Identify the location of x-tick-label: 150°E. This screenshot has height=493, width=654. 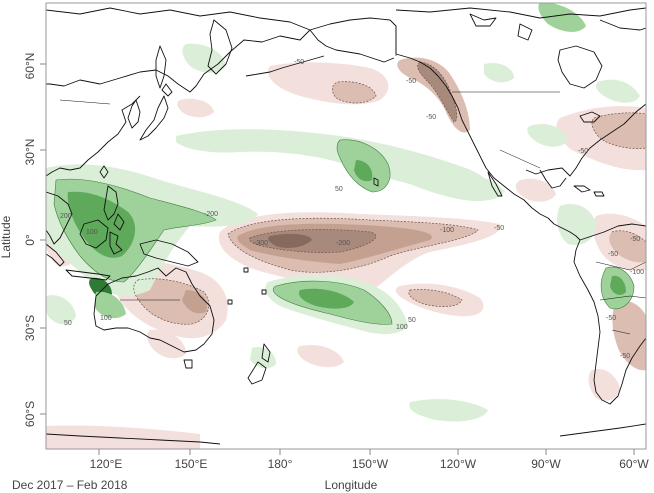
(191, 464).